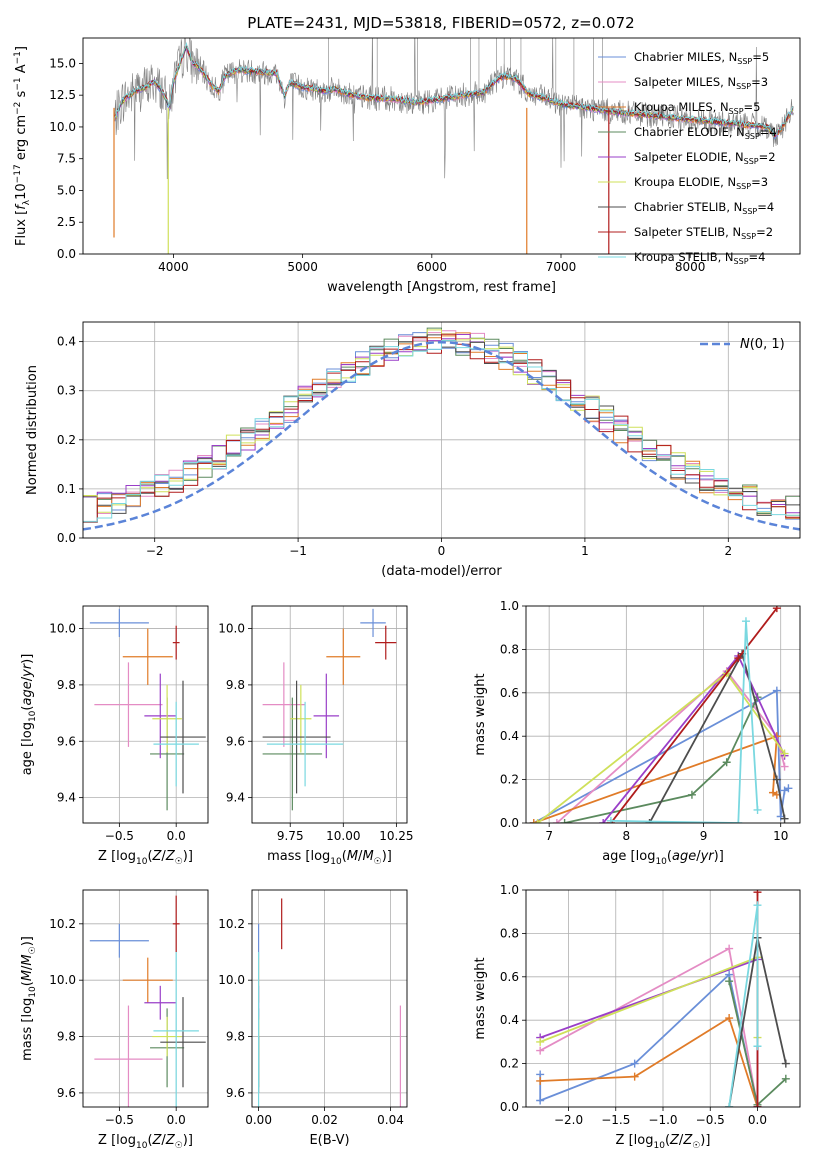  I want to click on spectrum-ylabel-part: 10, so click(21, 191).